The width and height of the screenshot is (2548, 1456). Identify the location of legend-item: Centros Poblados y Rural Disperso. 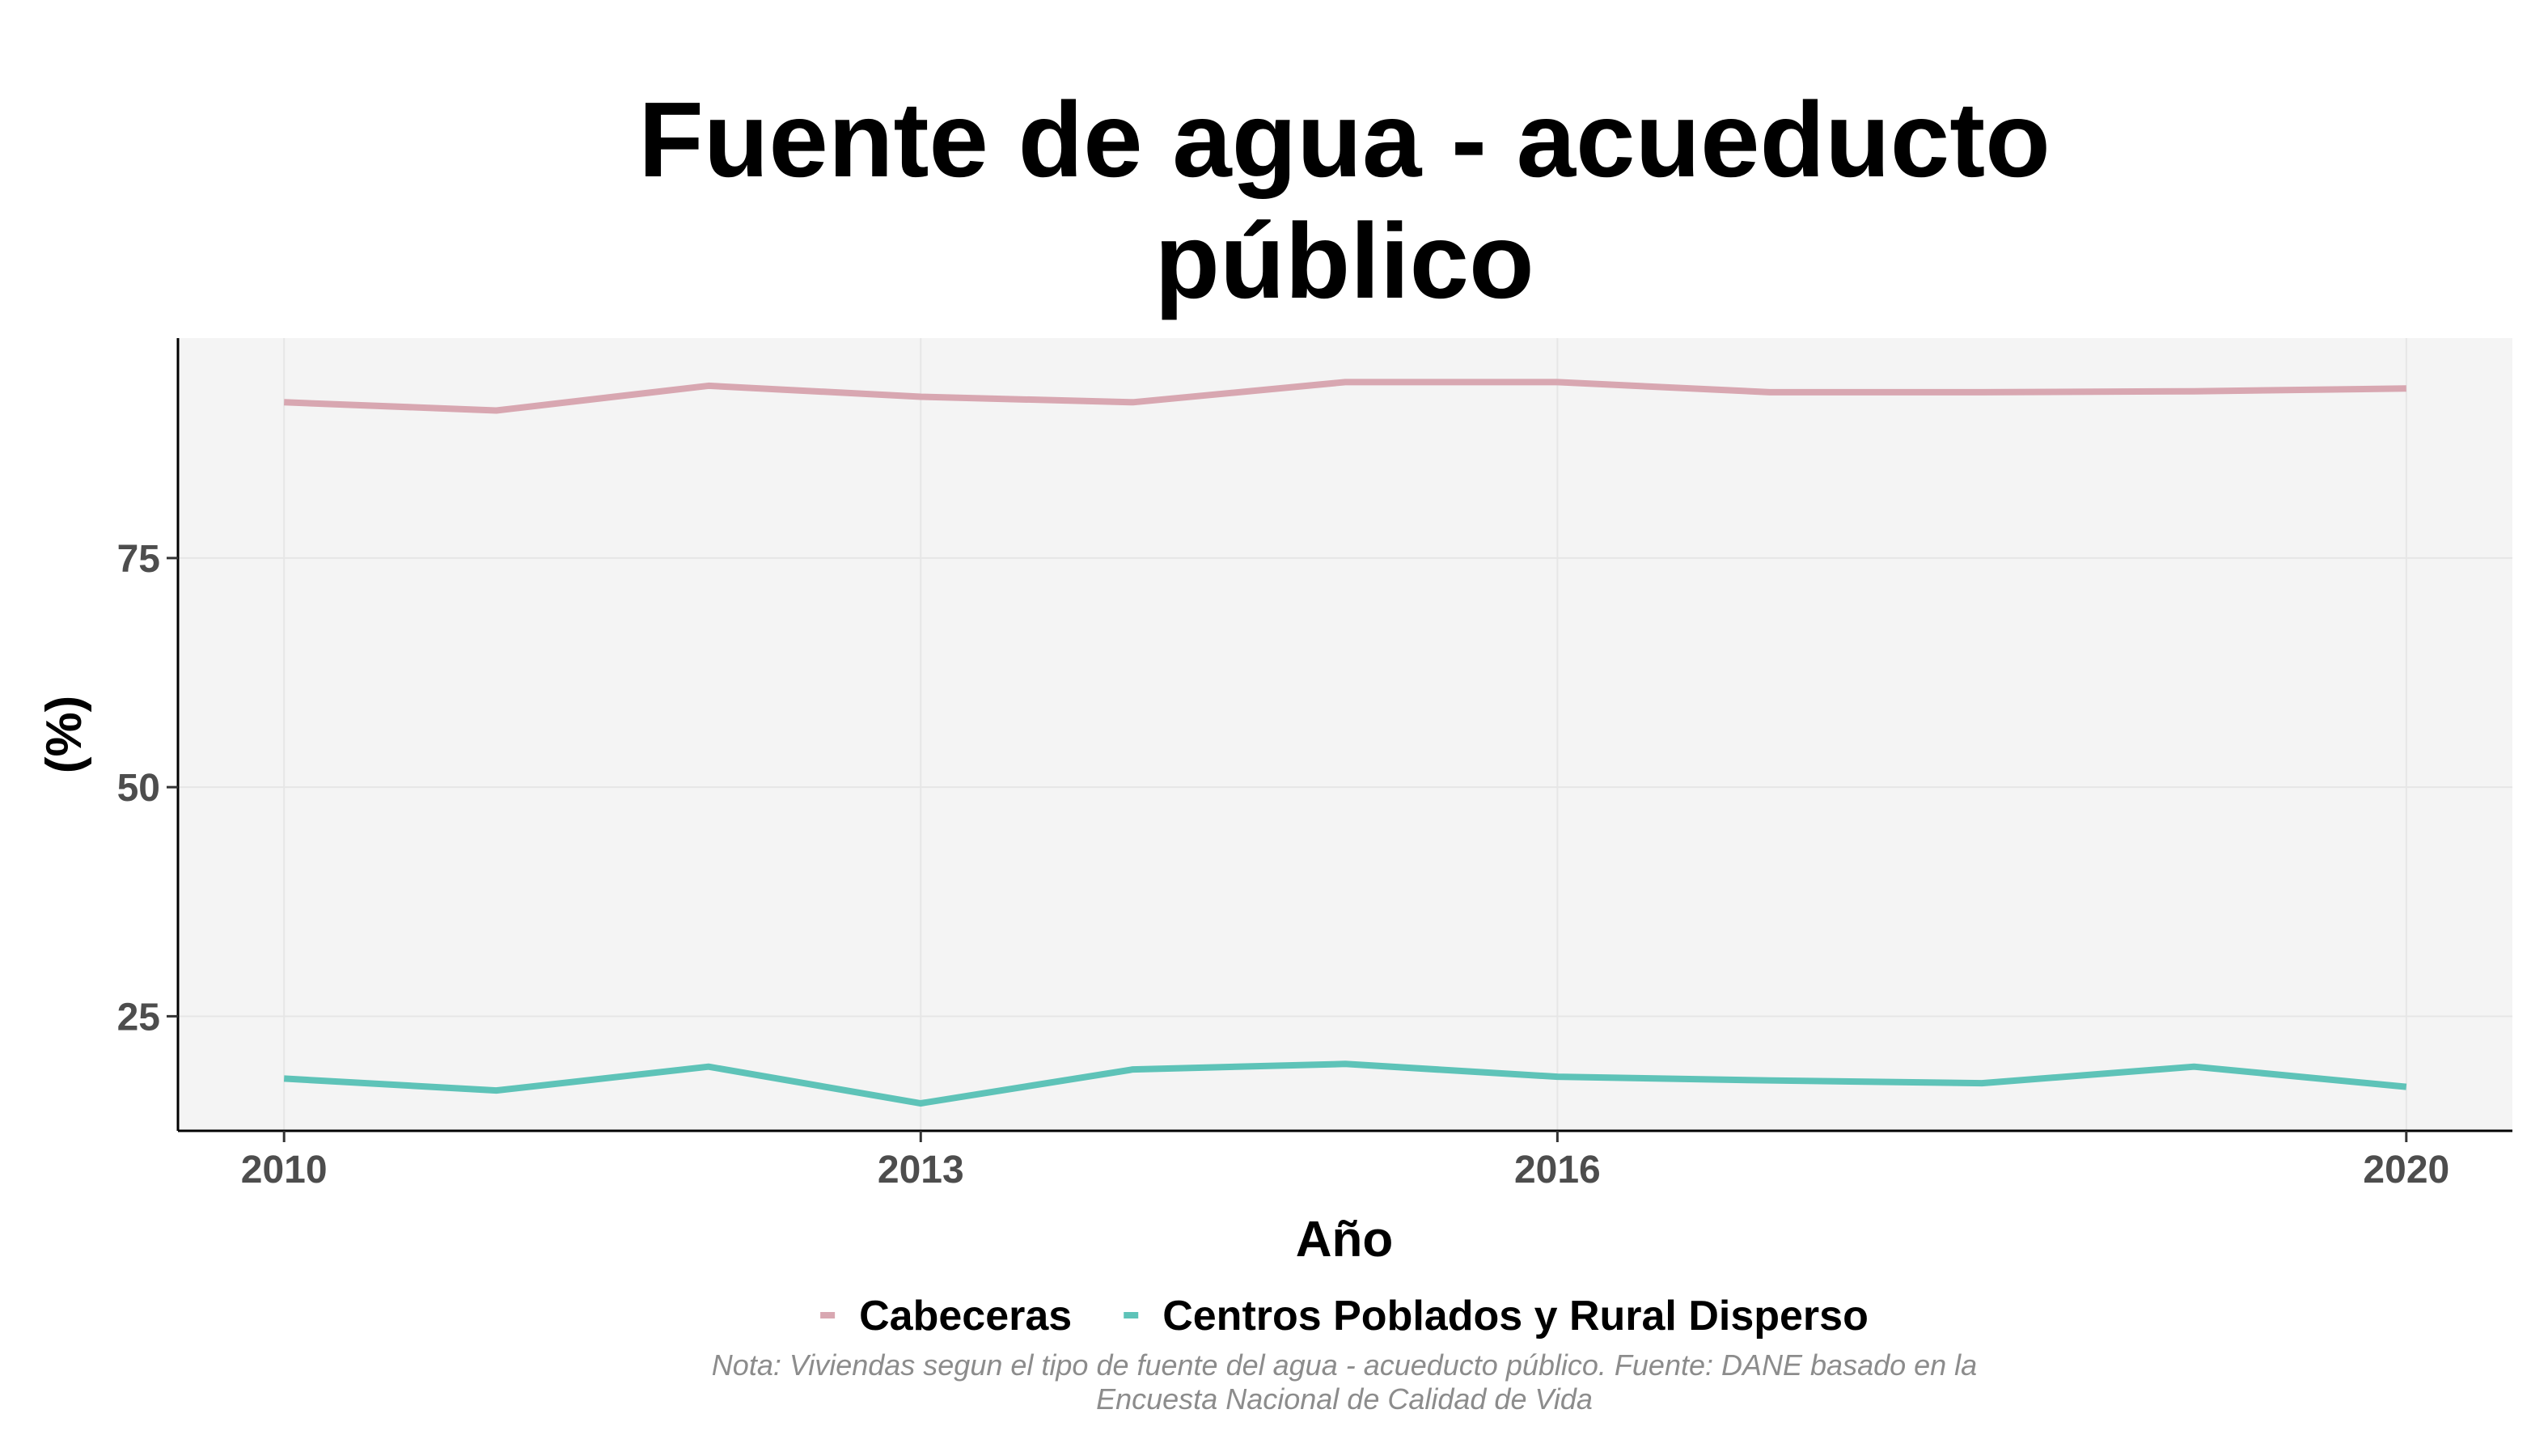
(1496, 1316).